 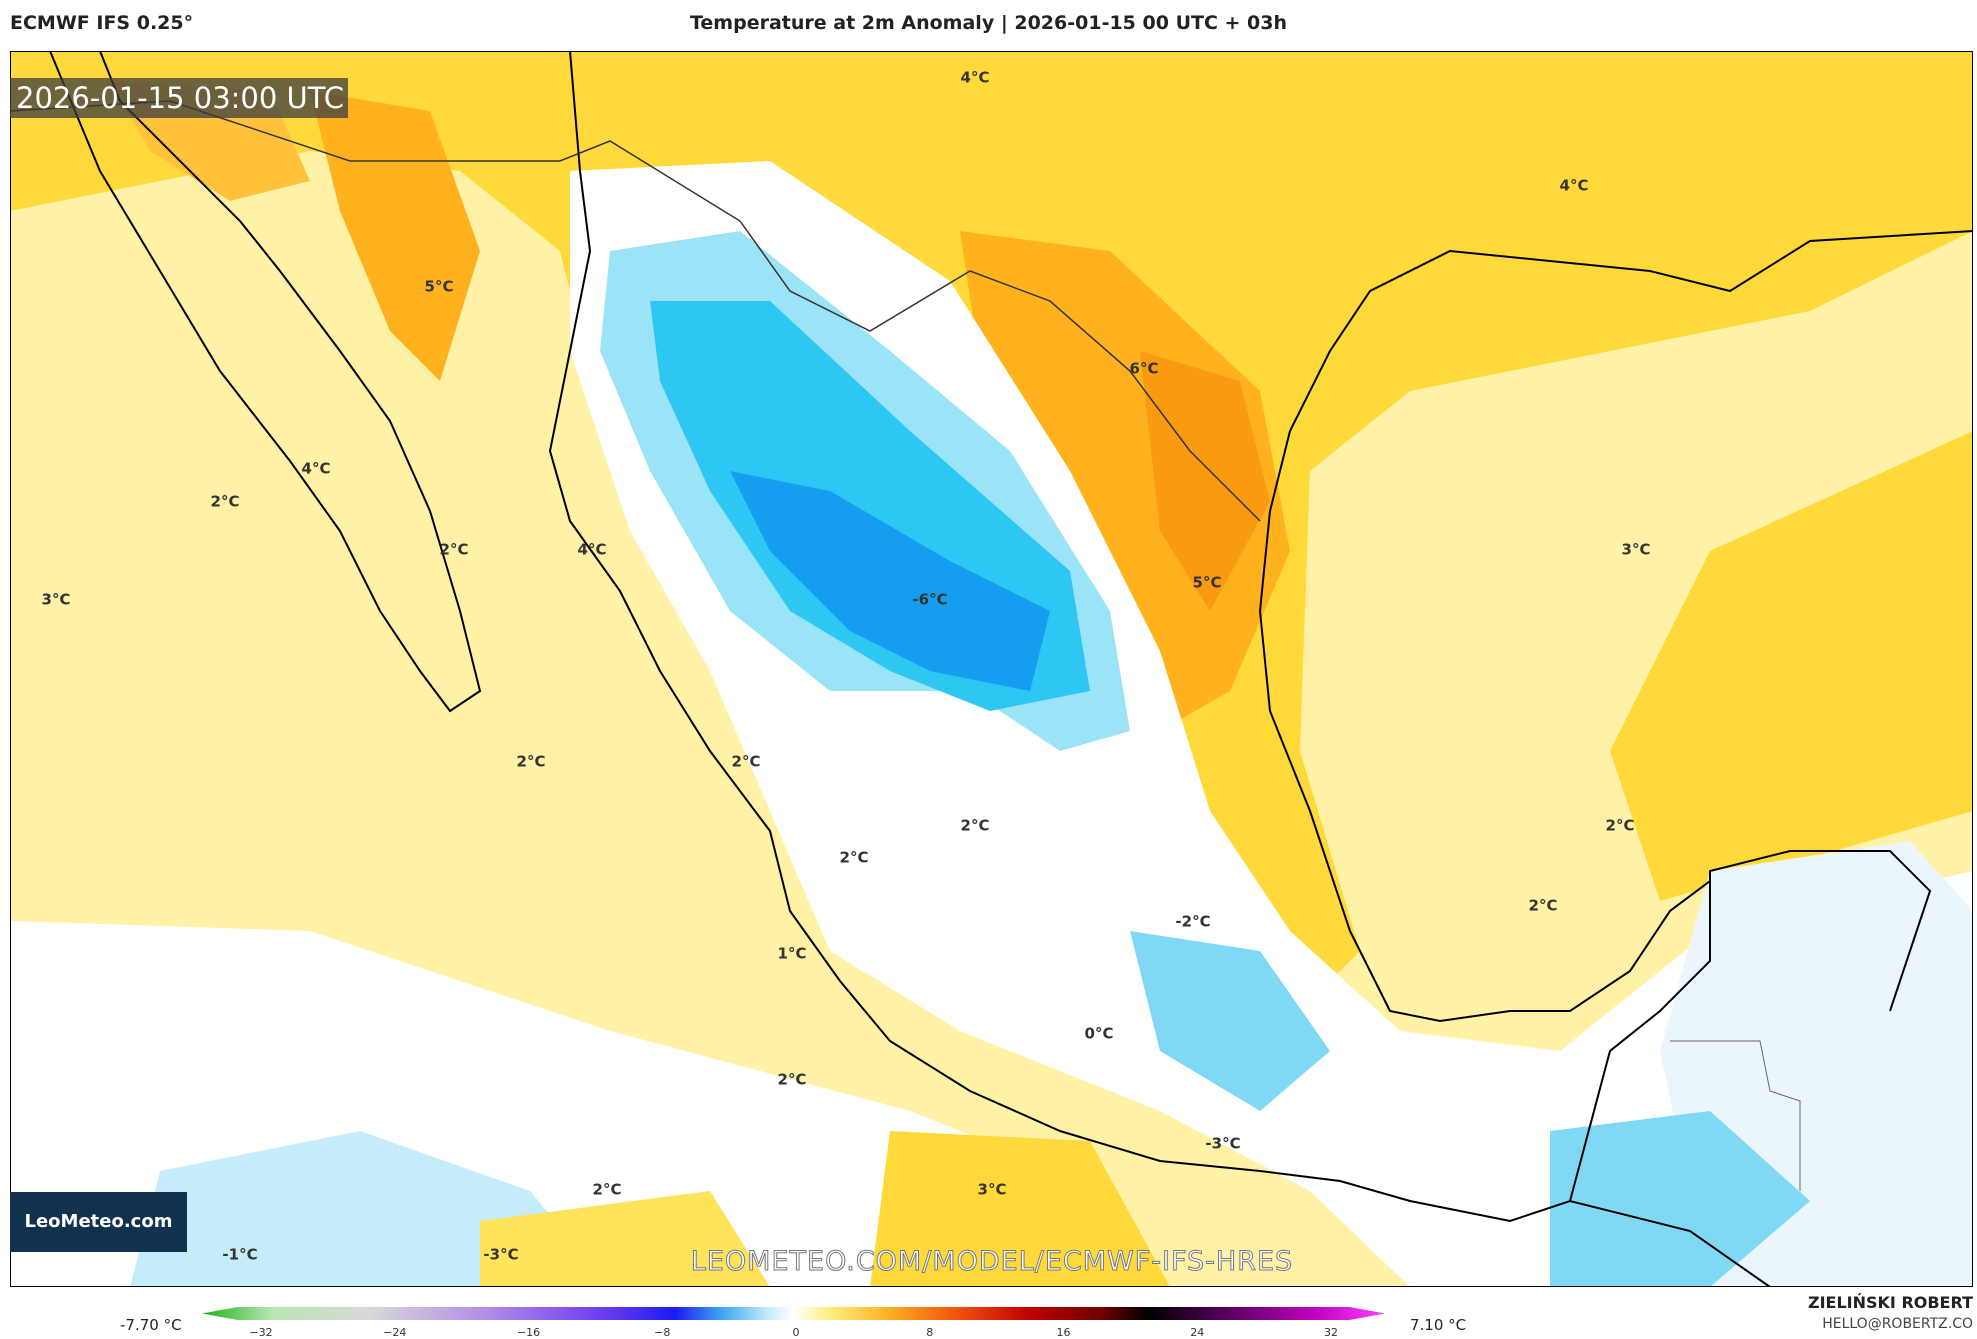 I want to click on logo: LeoMeteo.com, so click(x=98, y=1222).